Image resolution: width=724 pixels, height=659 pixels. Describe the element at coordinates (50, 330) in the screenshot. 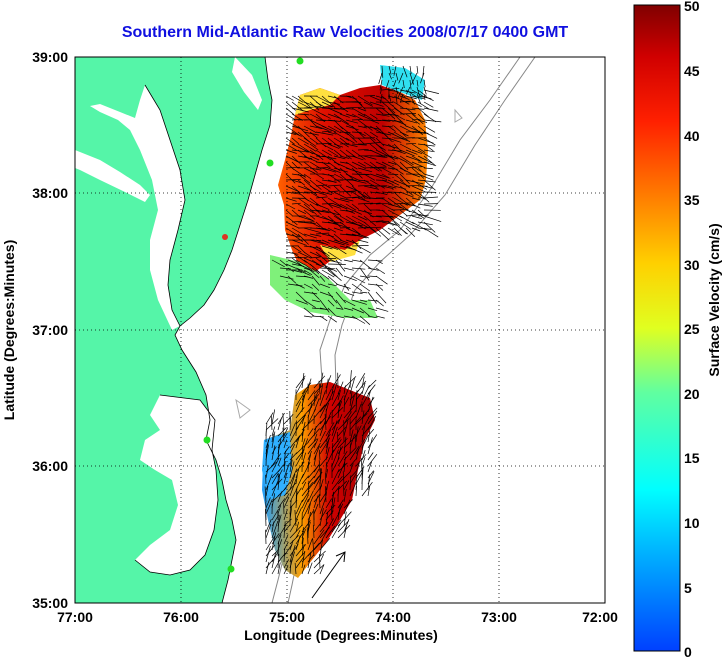

I see `y-axis-ticks: 39:00 38:00 37:00 36:00 35:00` at that location.